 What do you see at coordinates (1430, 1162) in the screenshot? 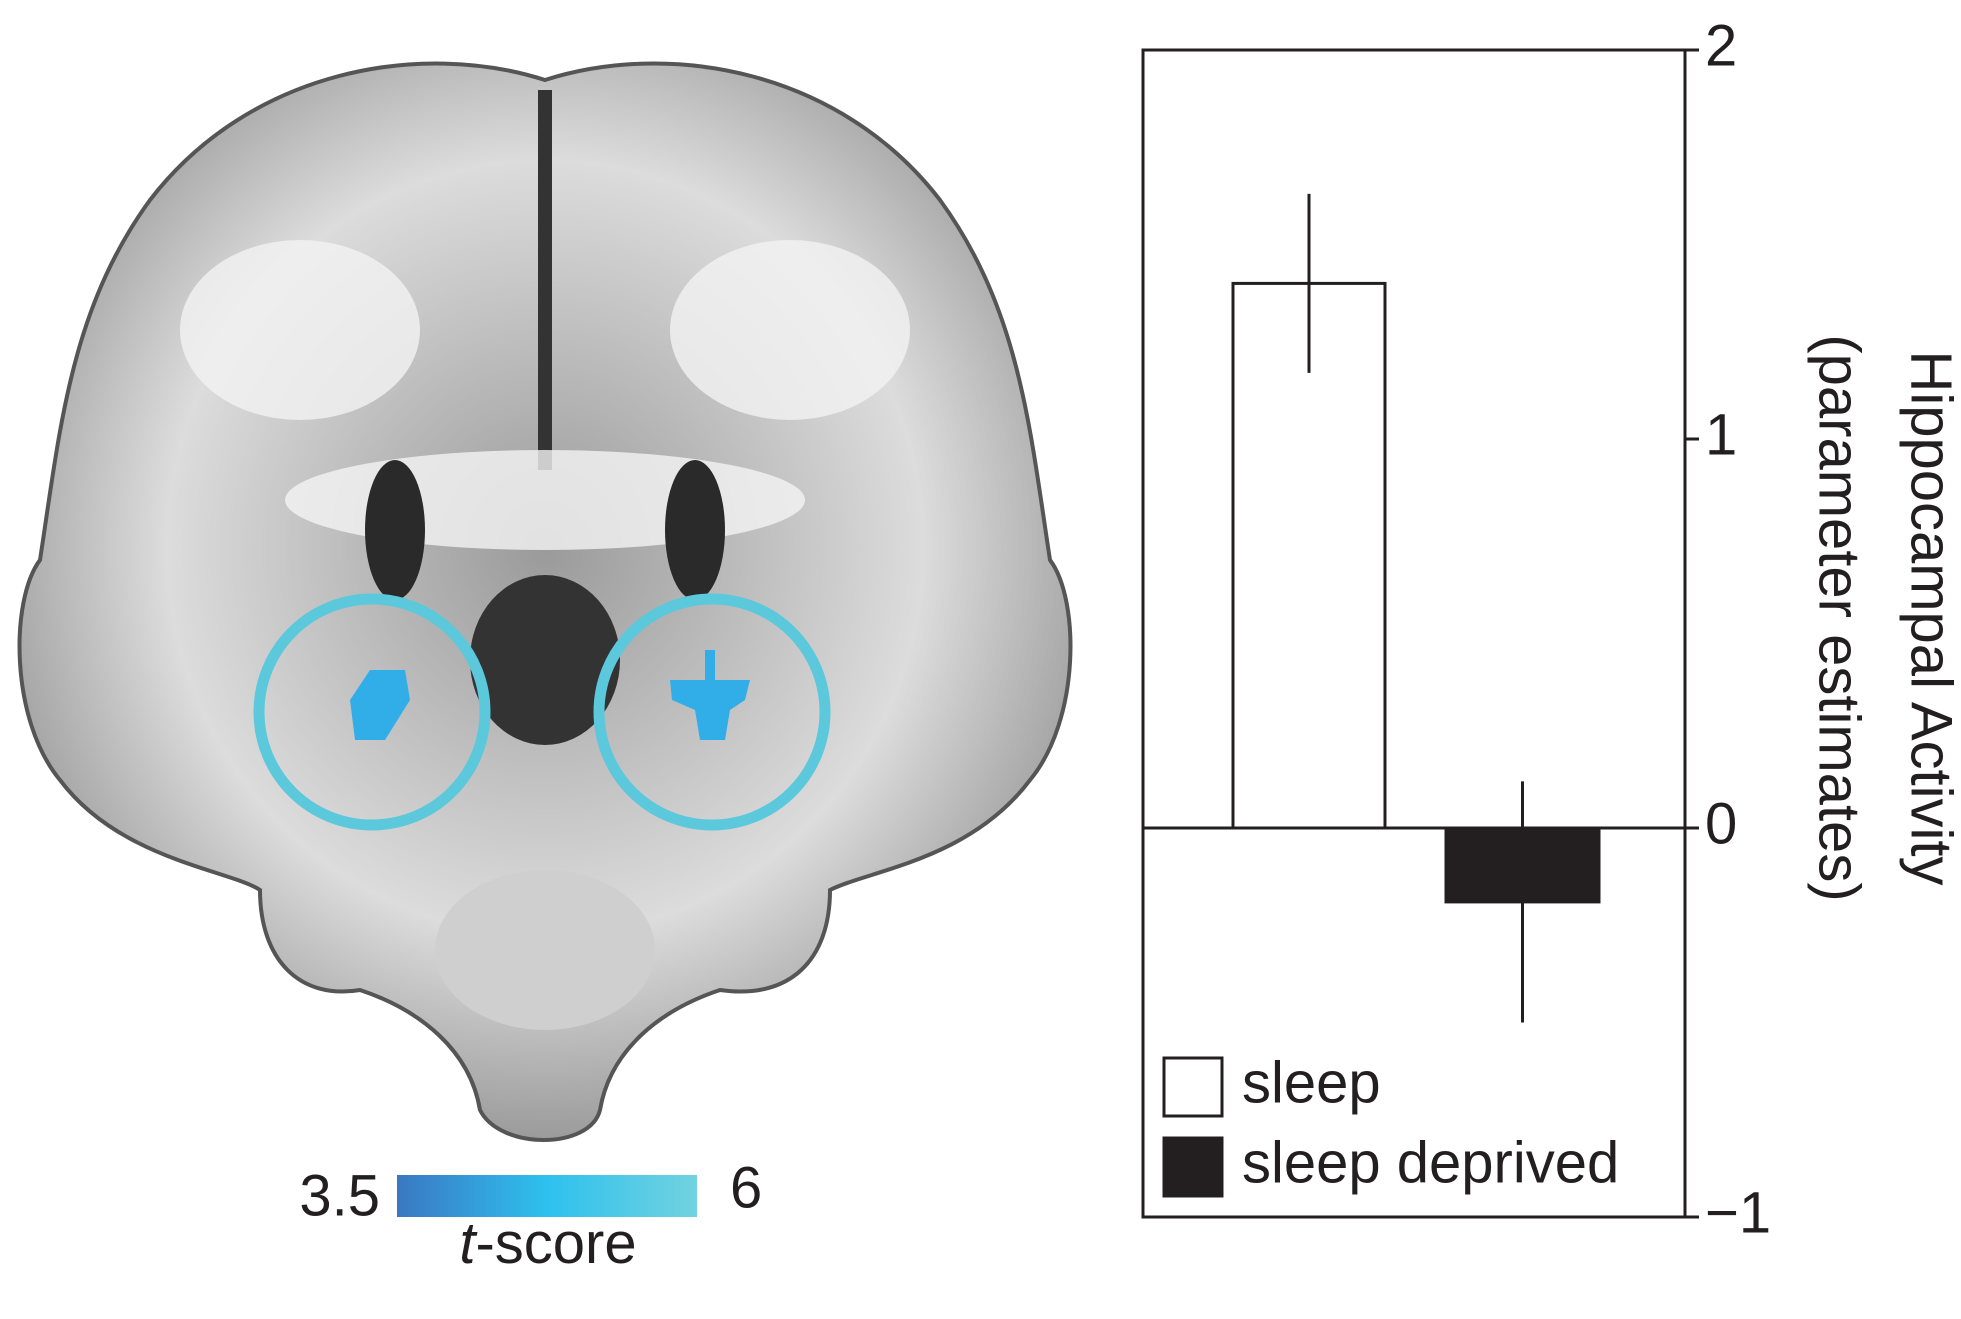
I see `legend-label: sleep deprived` at bounding box center [1430, 1162].